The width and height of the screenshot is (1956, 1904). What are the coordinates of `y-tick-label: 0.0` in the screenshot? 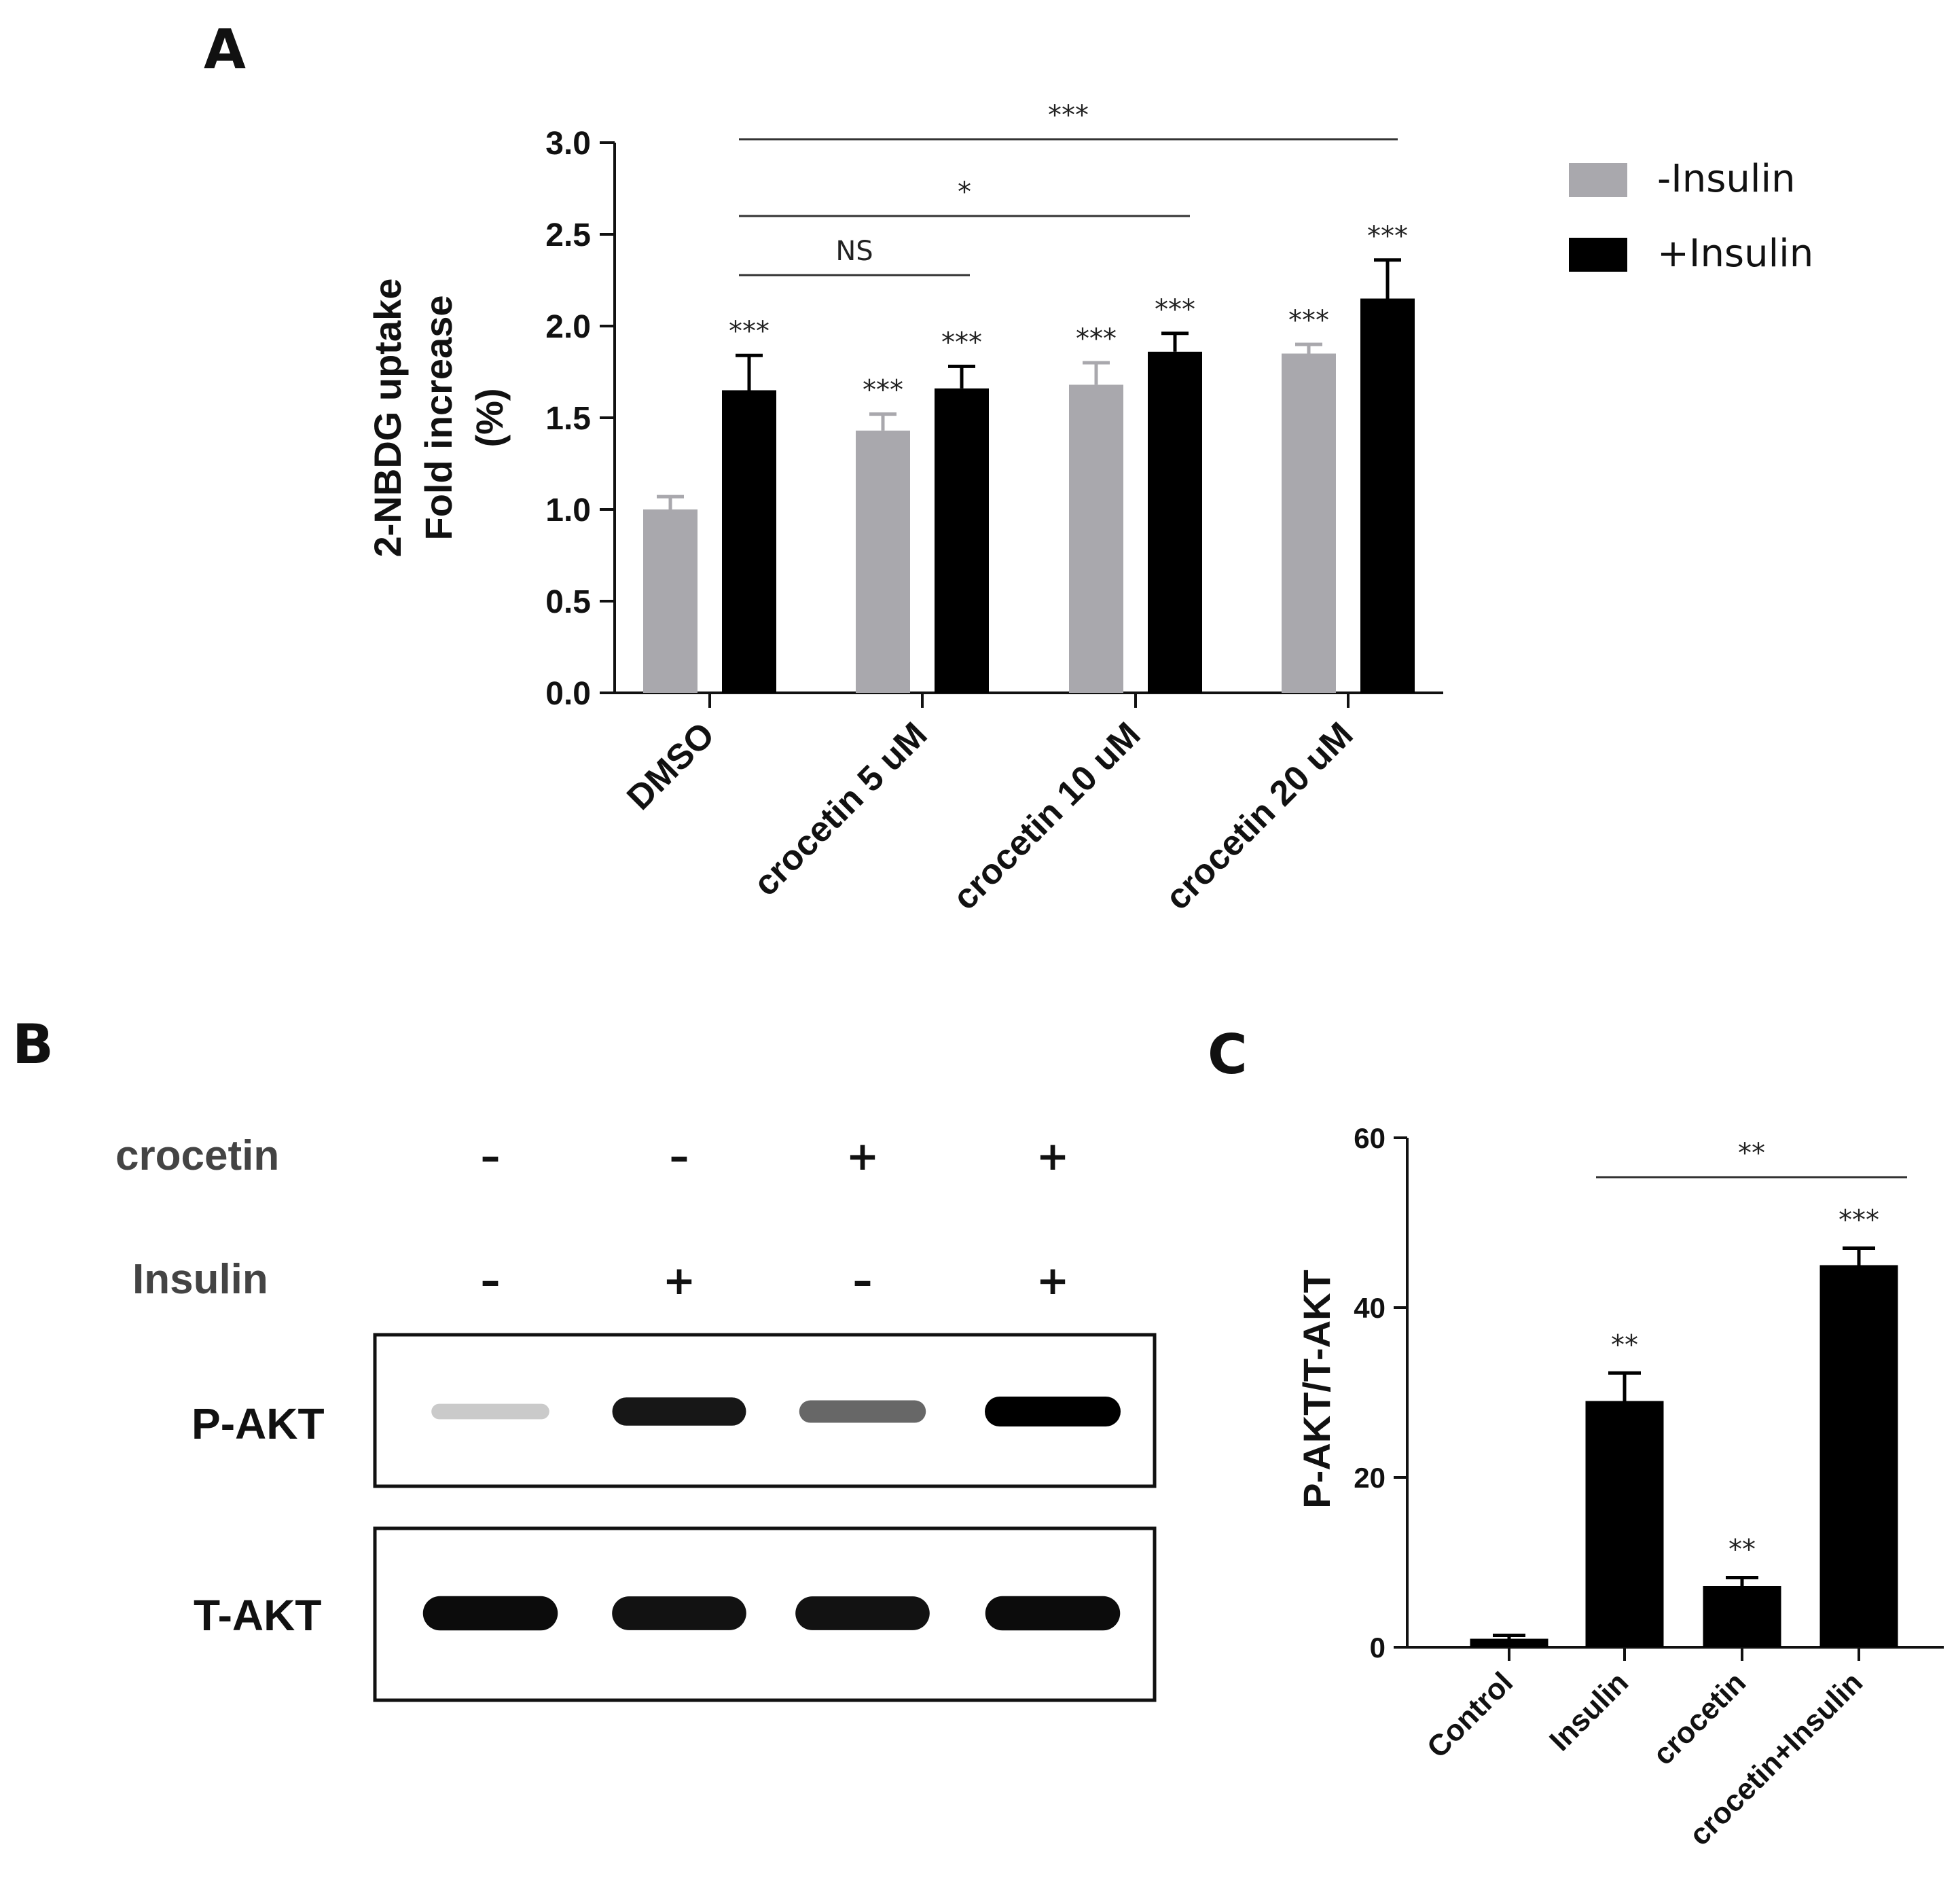 It's located at (568, 694).